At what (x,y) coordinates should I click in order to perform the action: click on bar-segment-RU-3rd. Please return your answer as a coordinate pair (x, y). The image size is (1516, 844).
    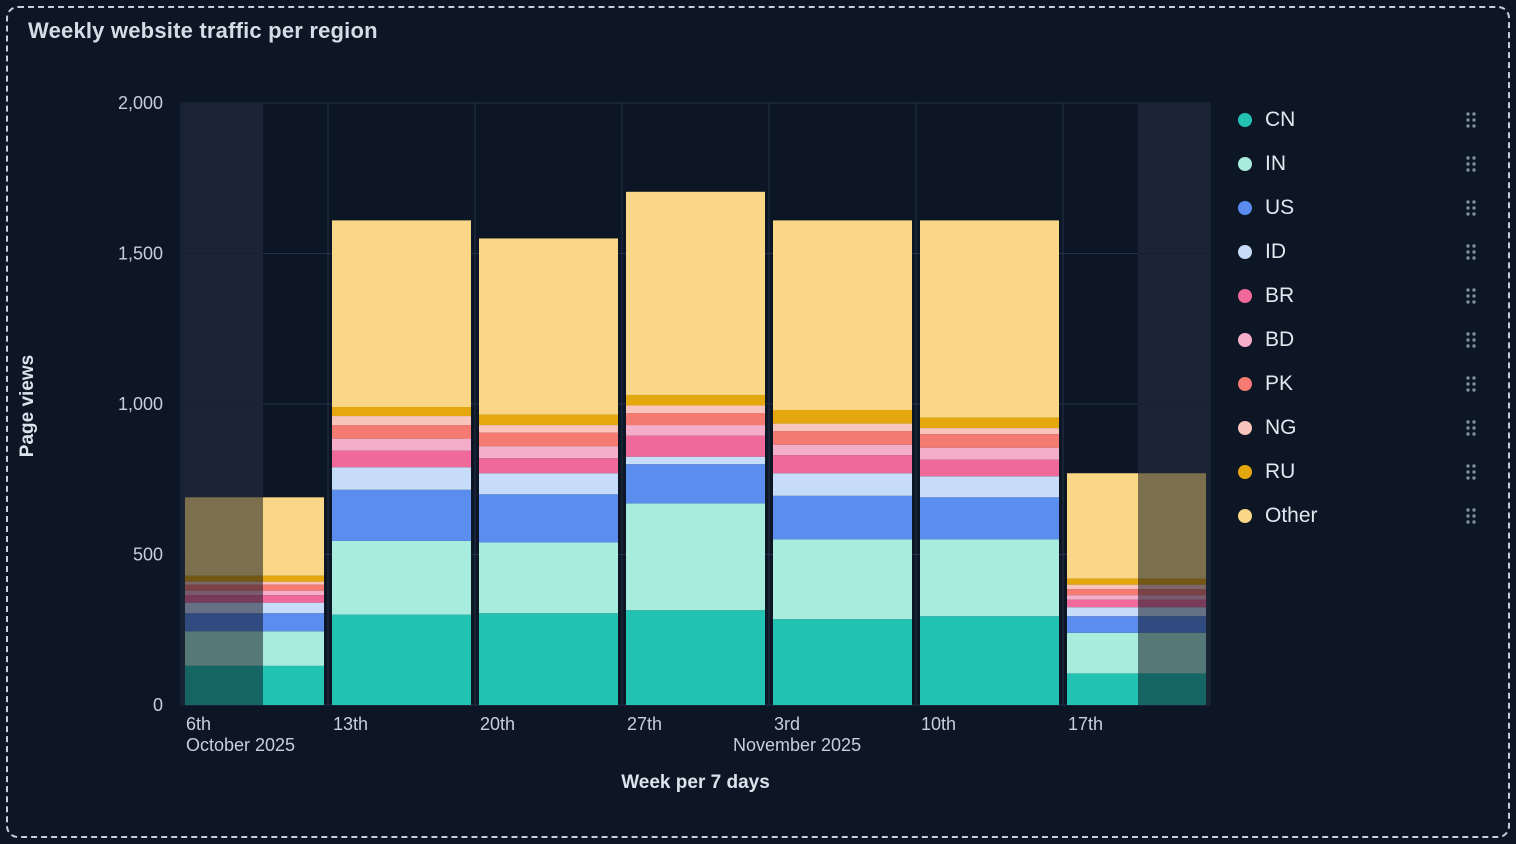
    Looking at the image, I should click on (842, 417).